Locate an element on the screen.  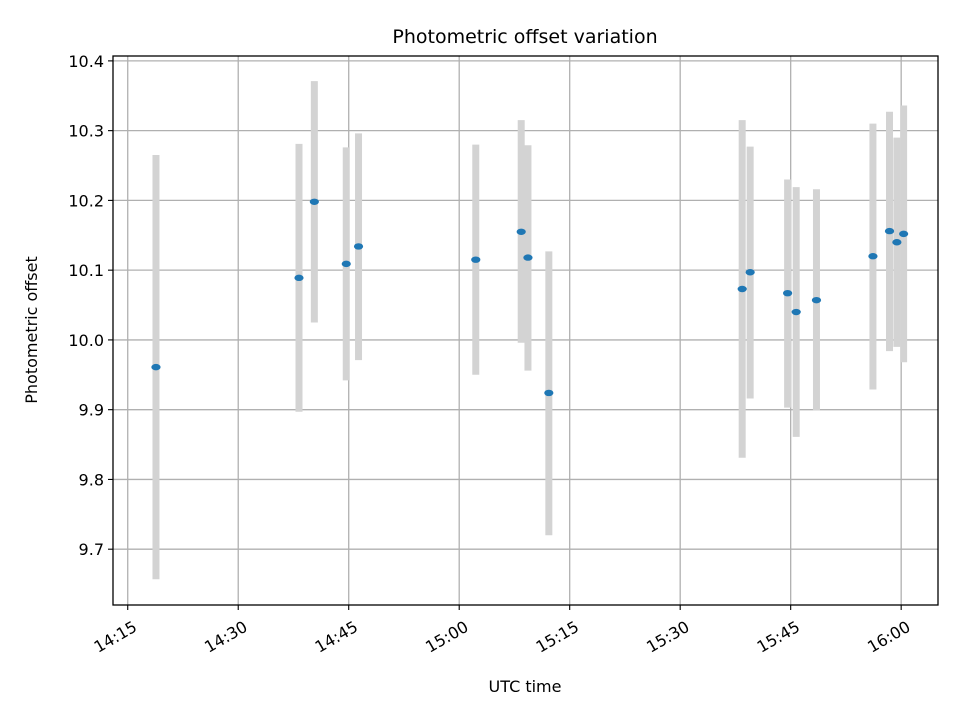
y-tick-label: 10.0 is located at coordinates (86, 340).